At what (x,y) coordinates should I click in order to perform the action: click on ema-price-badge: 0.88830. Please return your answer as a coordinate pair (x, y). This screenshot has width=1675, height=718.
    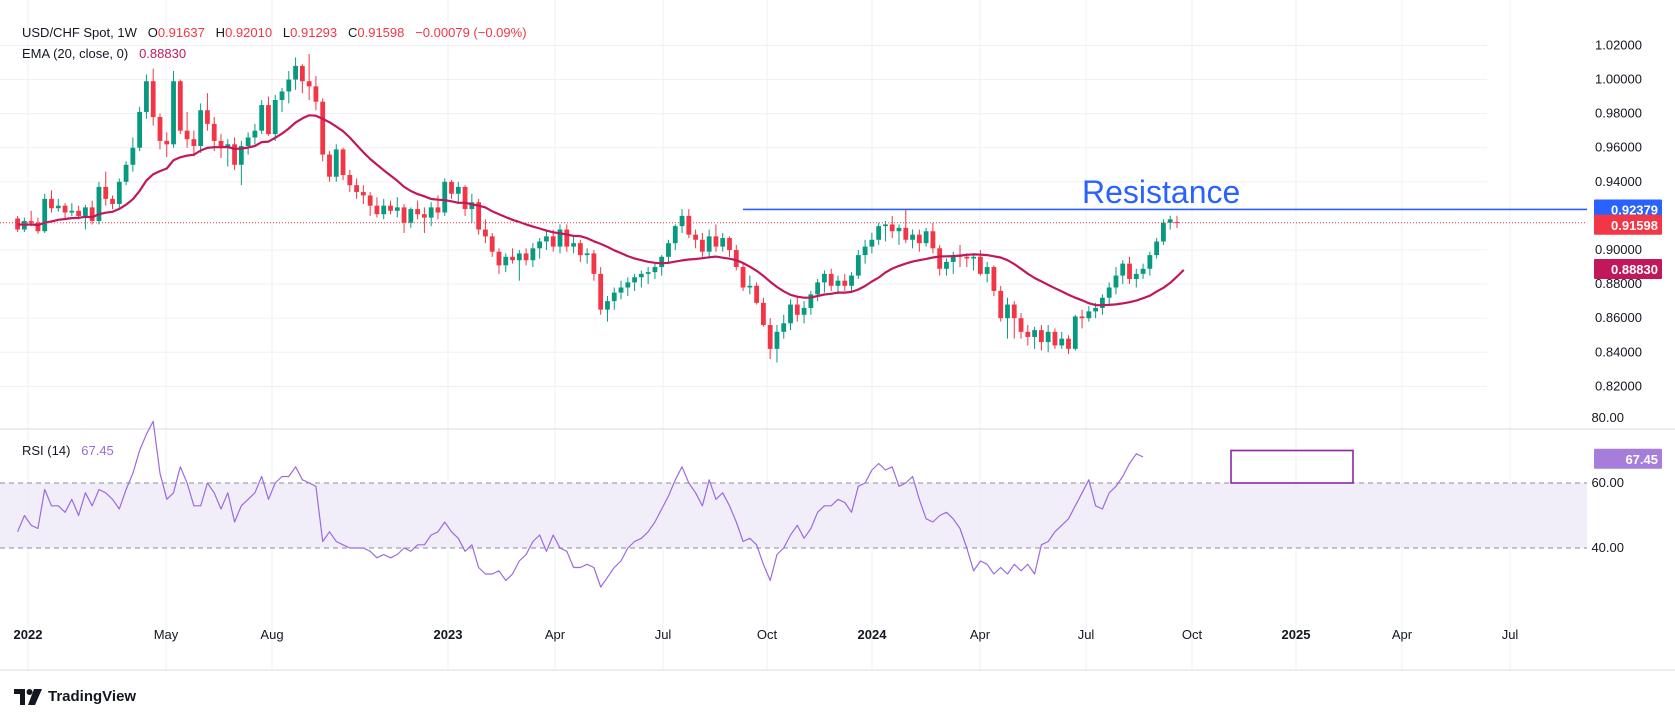
    Looking at the image, I should click on (1634, 269).